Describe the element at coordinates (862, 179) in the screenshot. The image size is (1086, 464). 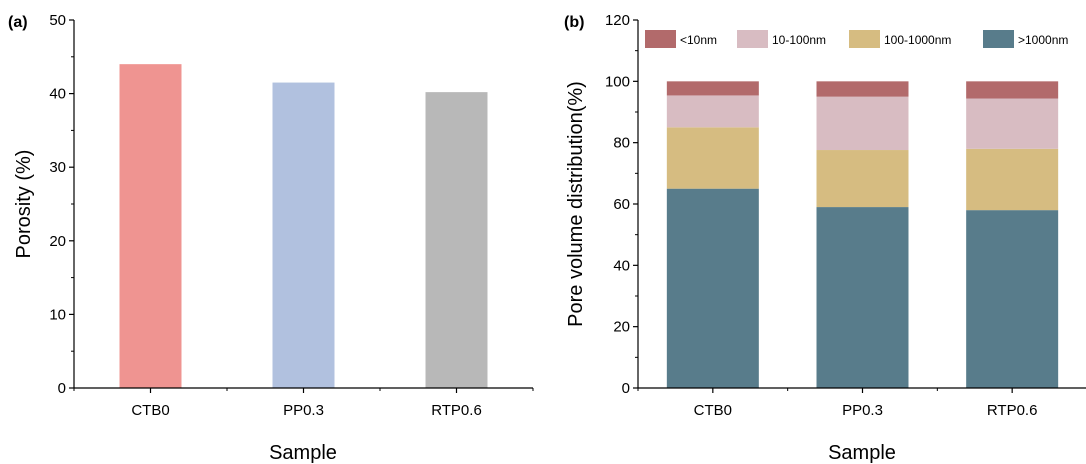
I see `bar-segment-1001000nm-pp03` at that location.